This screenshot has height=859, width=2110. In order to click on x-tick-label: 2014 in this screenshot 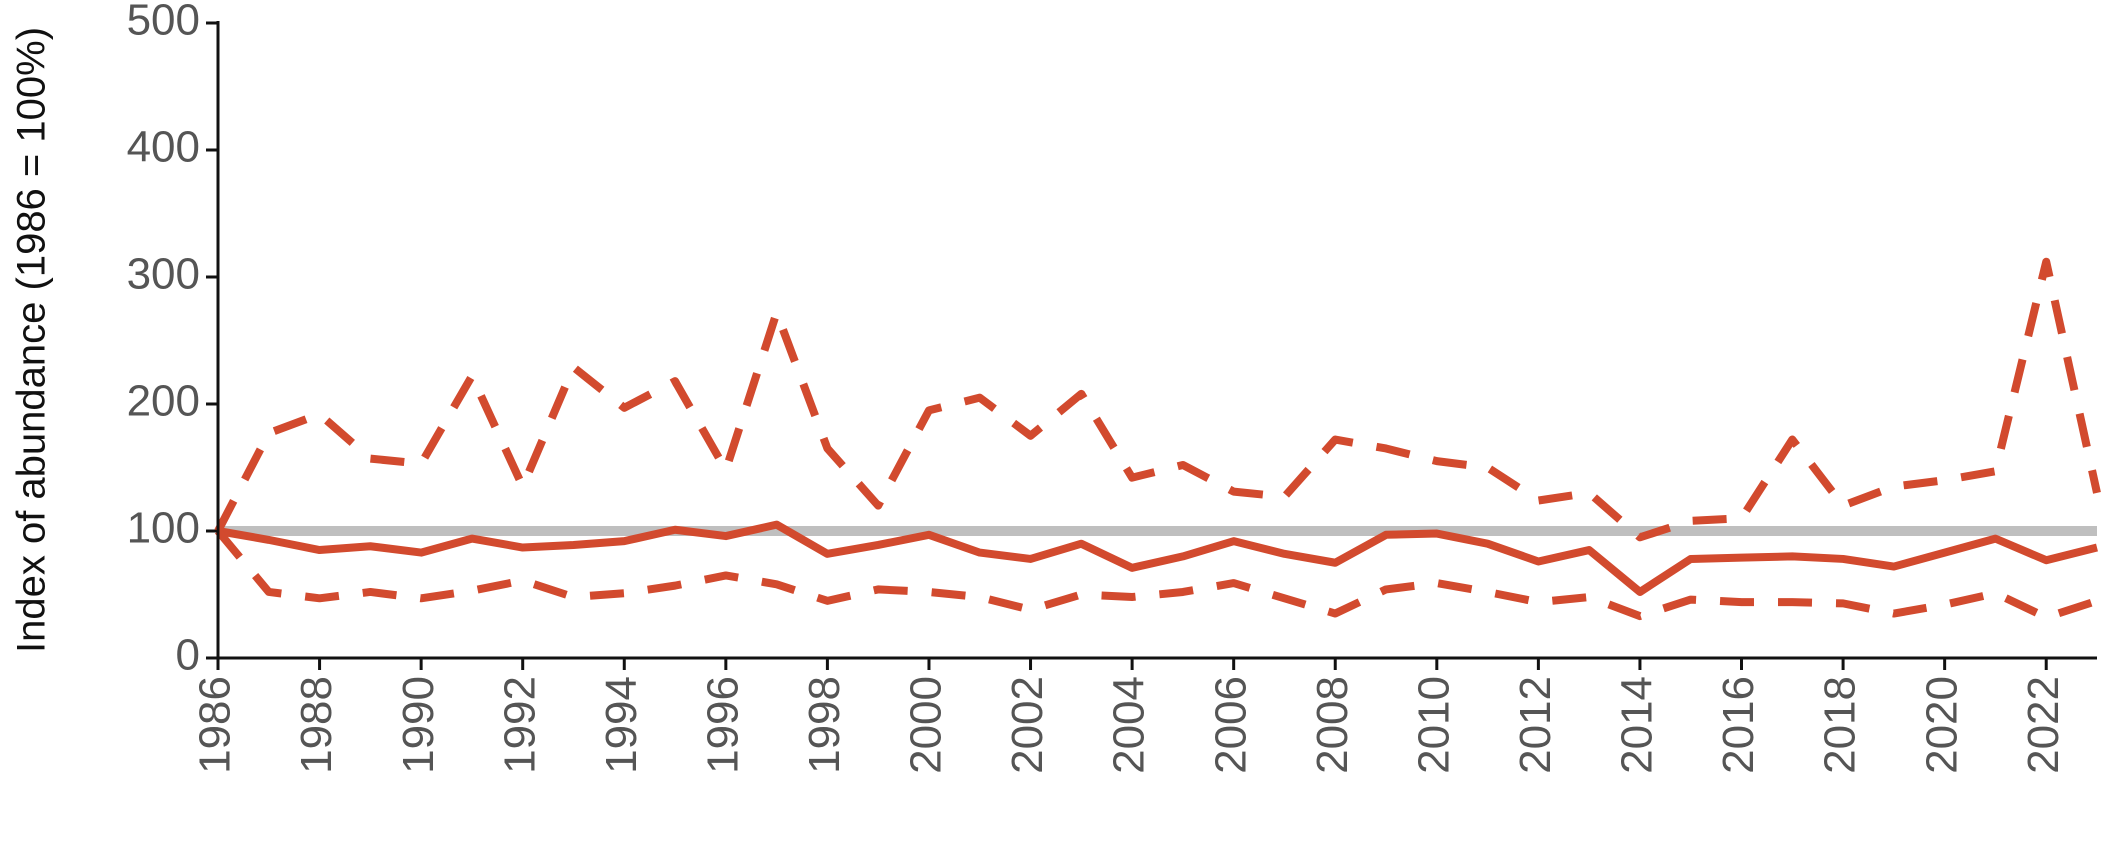, I will do `click(1637, 725)`.